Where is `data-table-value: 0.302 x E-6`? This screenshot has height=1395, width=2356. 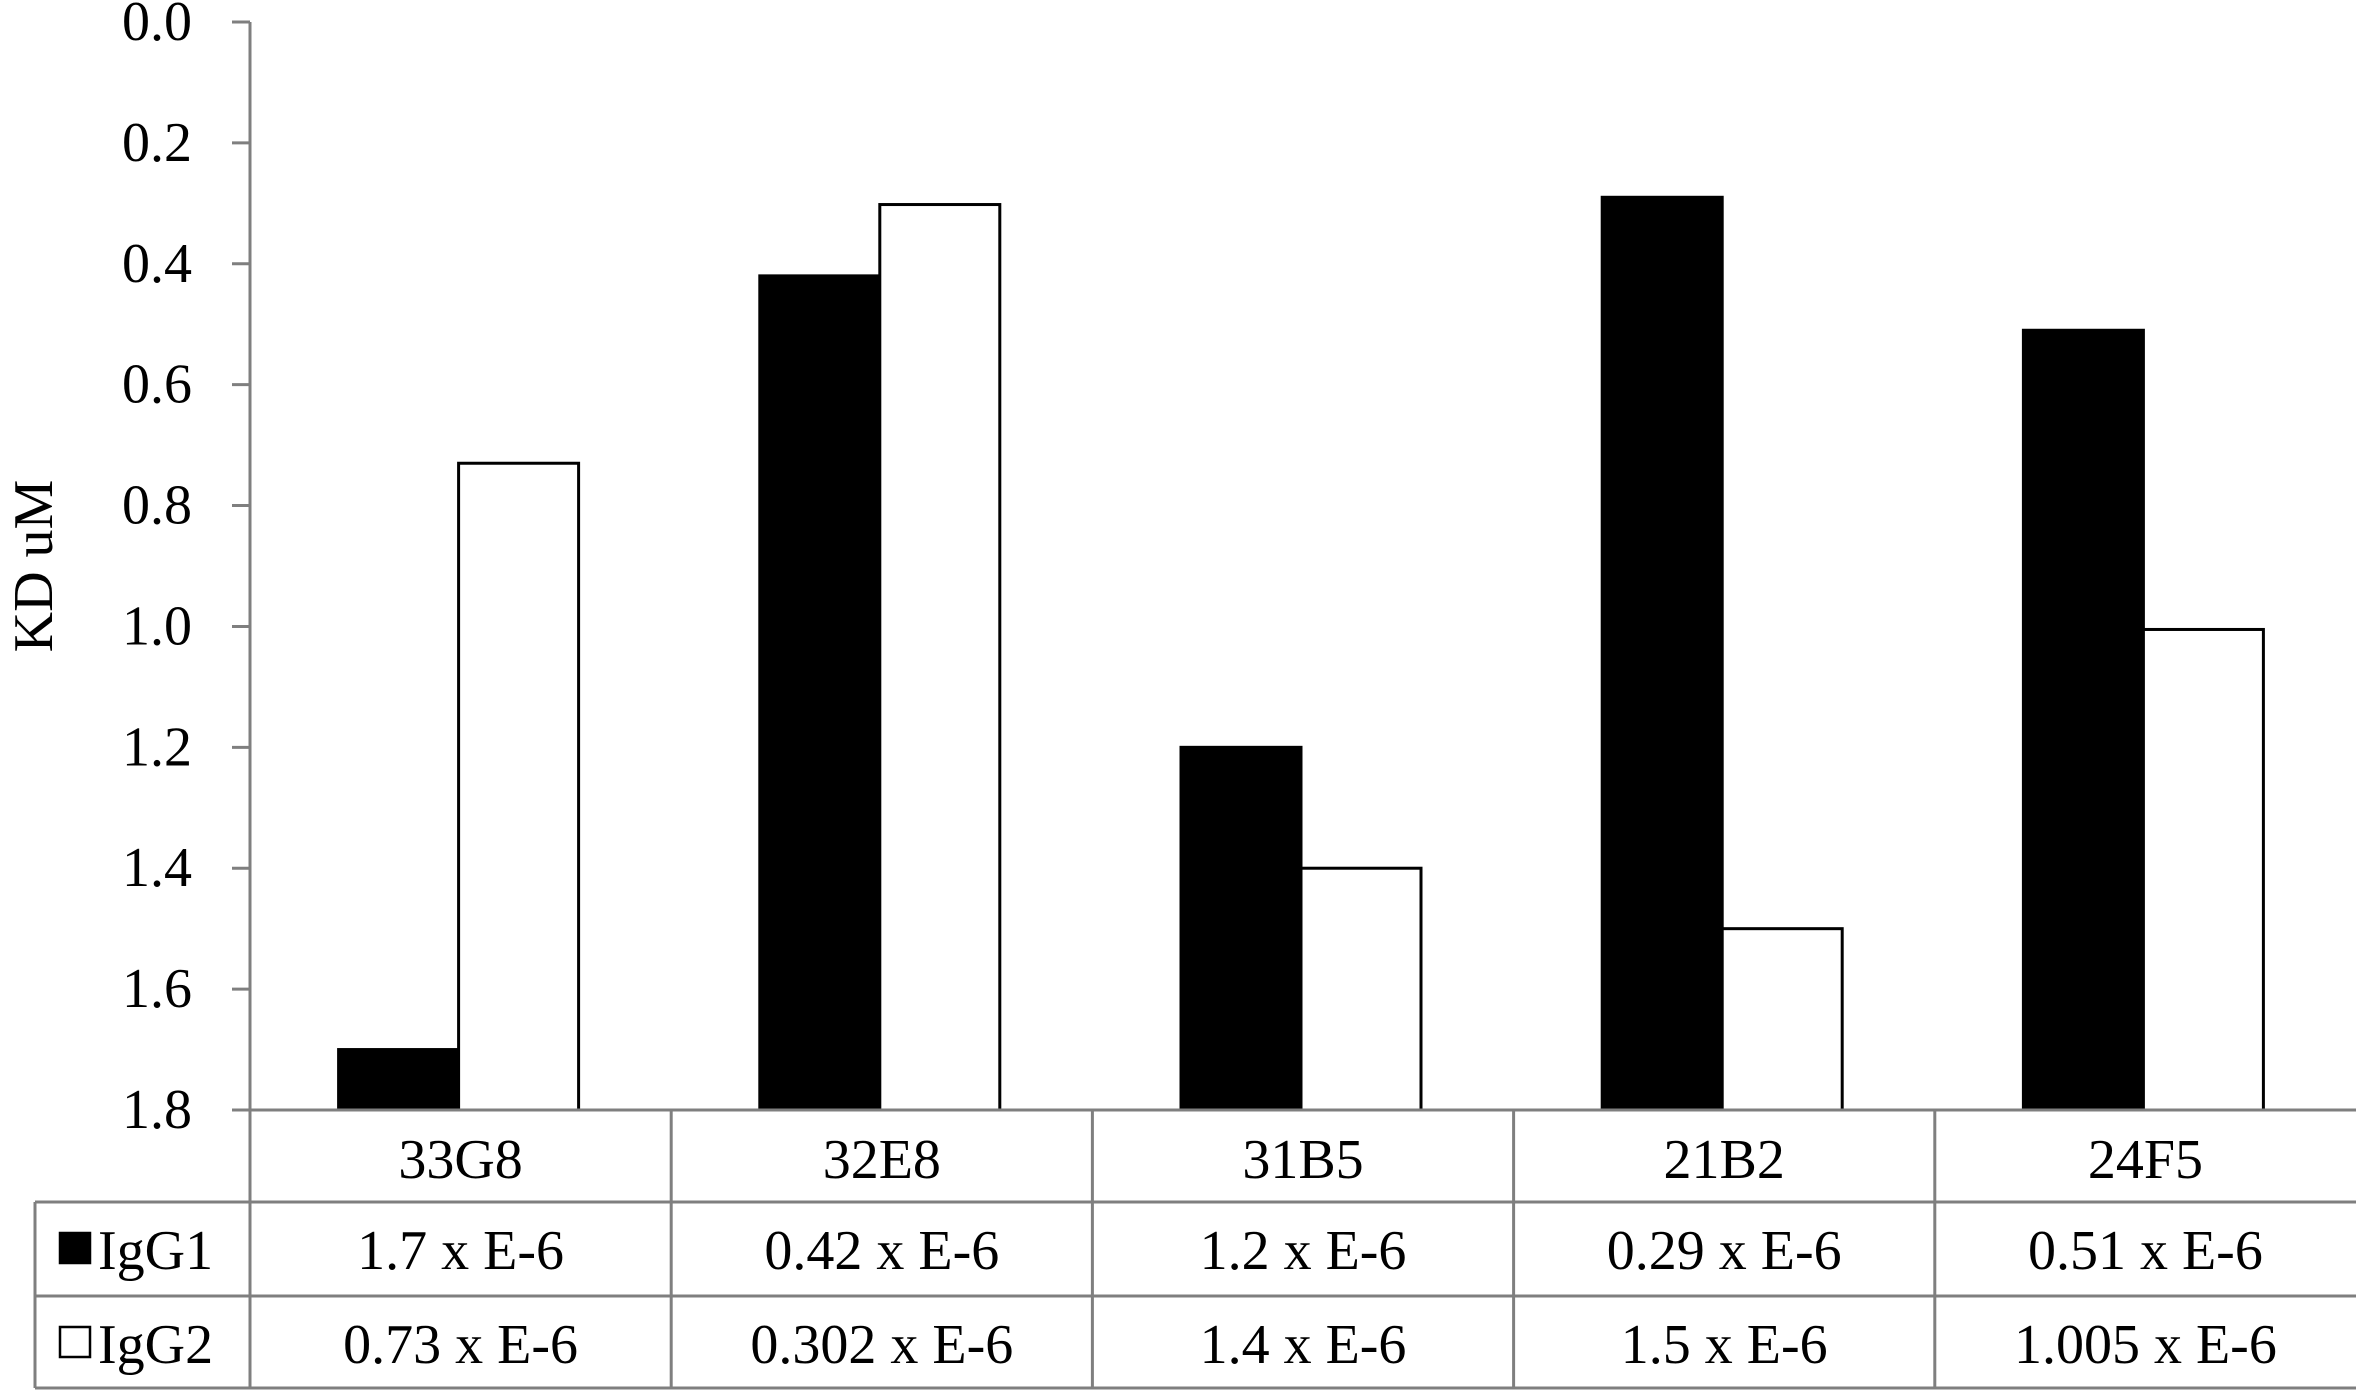 data-table-value: 0.302 x E-6 is located at coordinates (881, 1345).